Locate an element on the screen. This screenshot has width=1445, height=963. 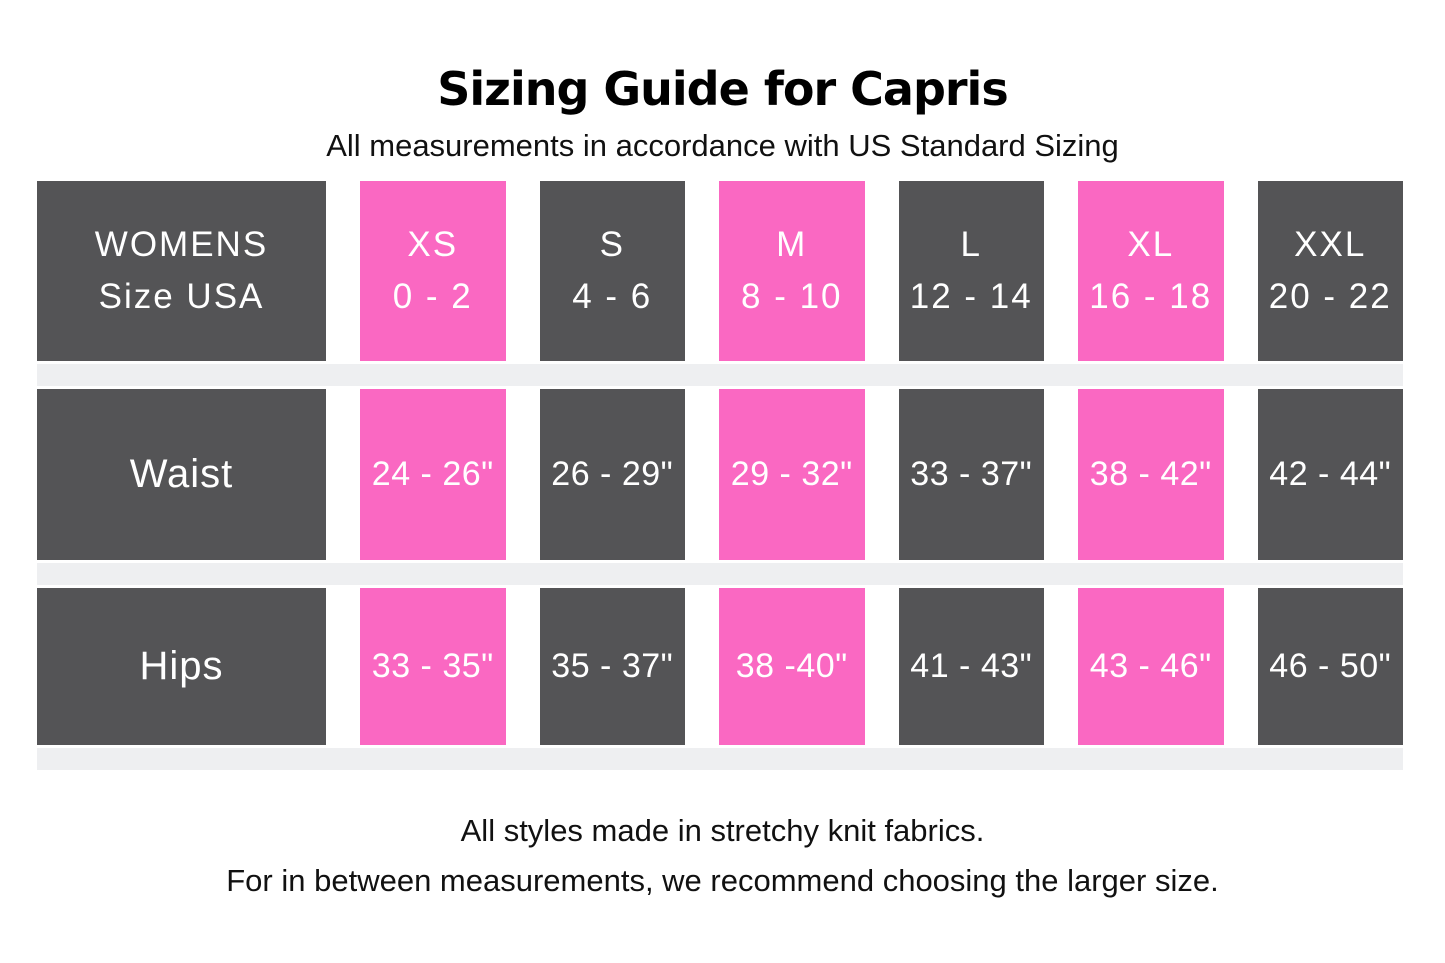
size-header-cell-l: L 12 - 14 is located at coordinates (971, 271).